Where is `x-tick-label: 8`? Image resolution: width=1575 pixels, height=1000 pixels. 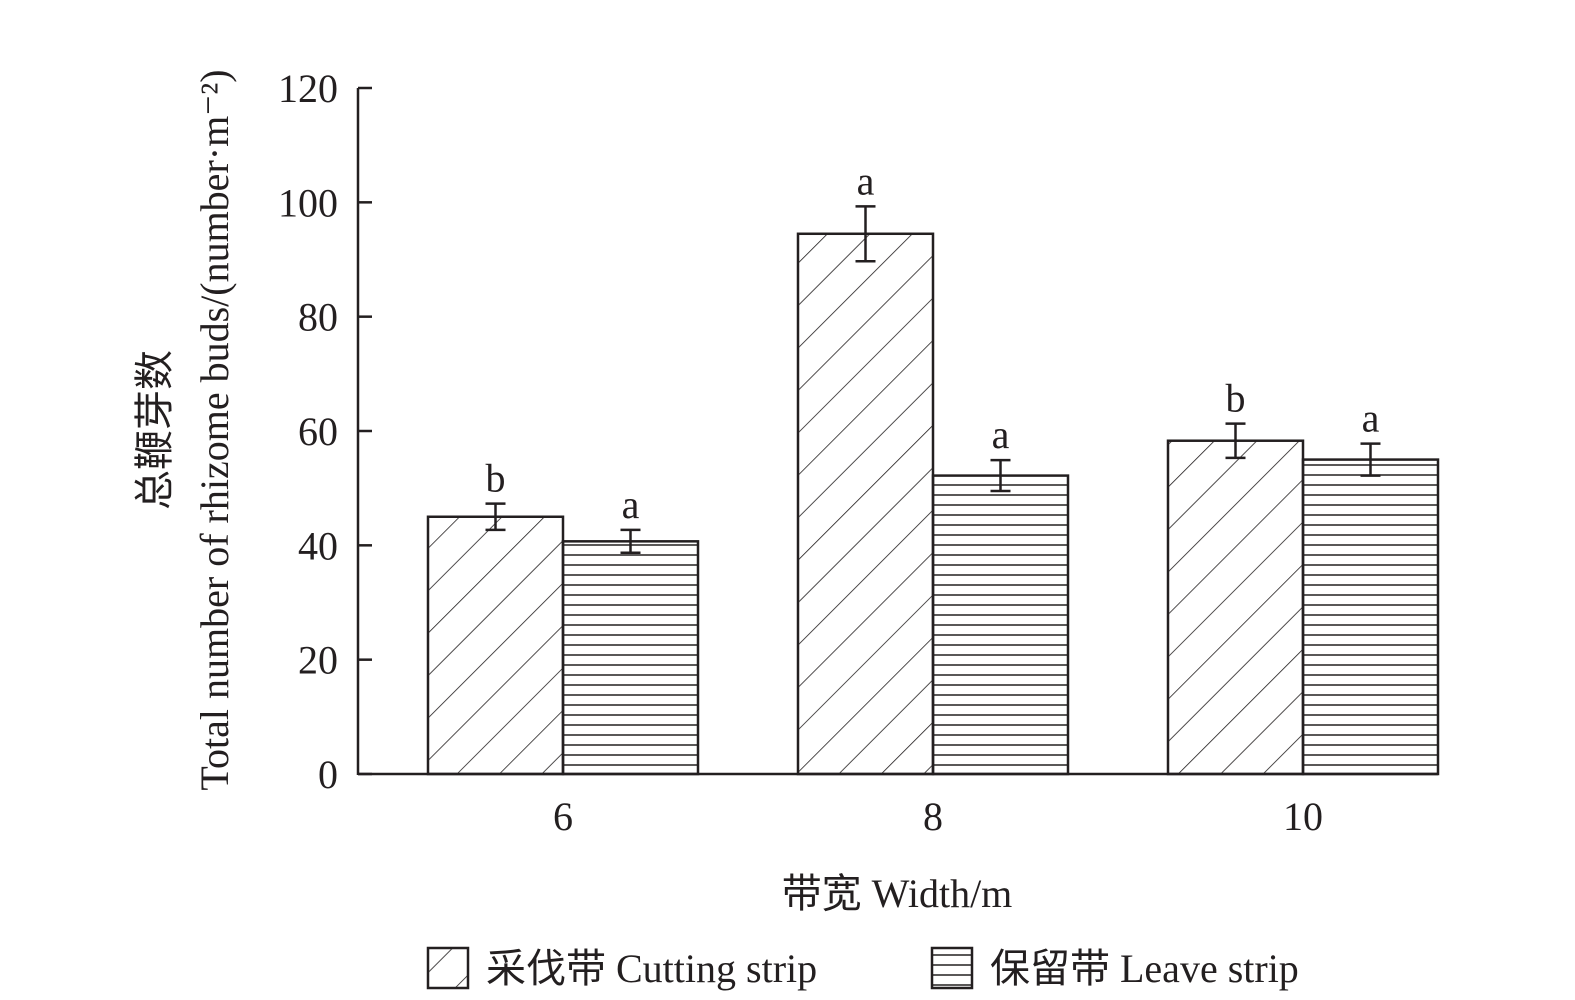
x-tick-label: 8 is located at coordinates (933, 816).